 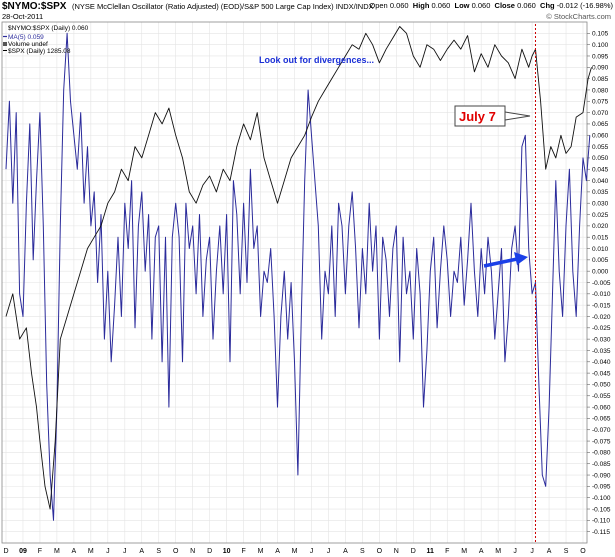 What do you see at coordinates (526, 5) in the screenshot?
I see `close-value: 0.060` at bounding box center [526, 5].